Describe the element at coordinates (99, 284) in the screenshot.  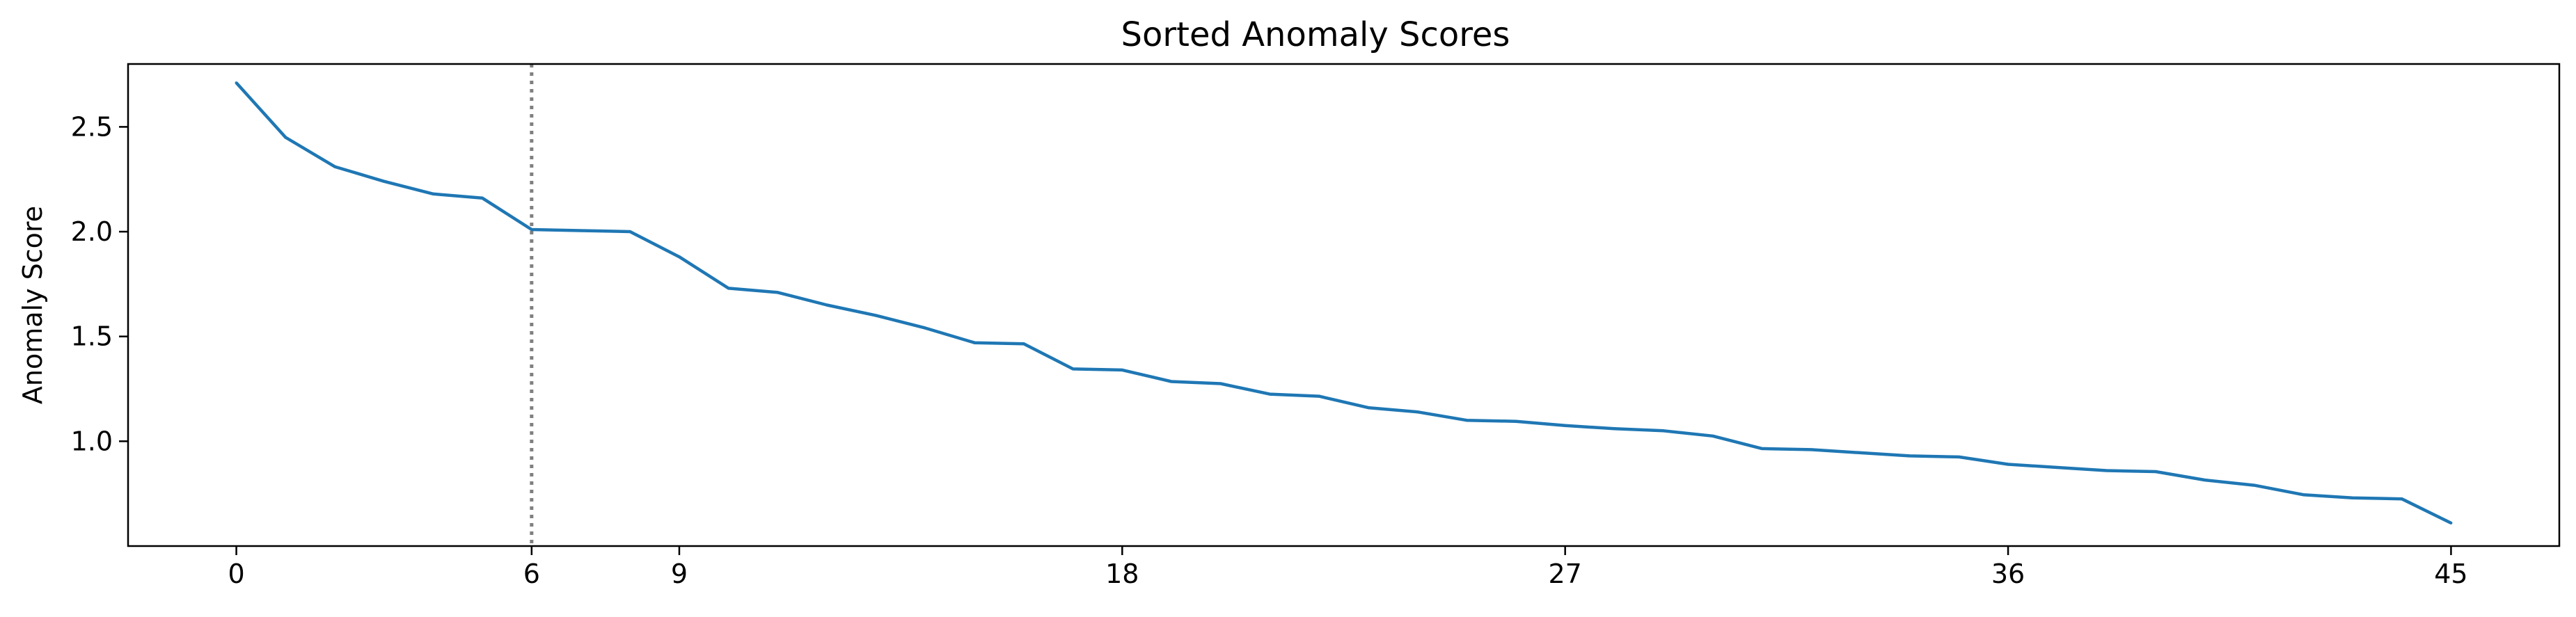
I see `y-axis: 1.0 1.5 2.0 2.5` at that location.